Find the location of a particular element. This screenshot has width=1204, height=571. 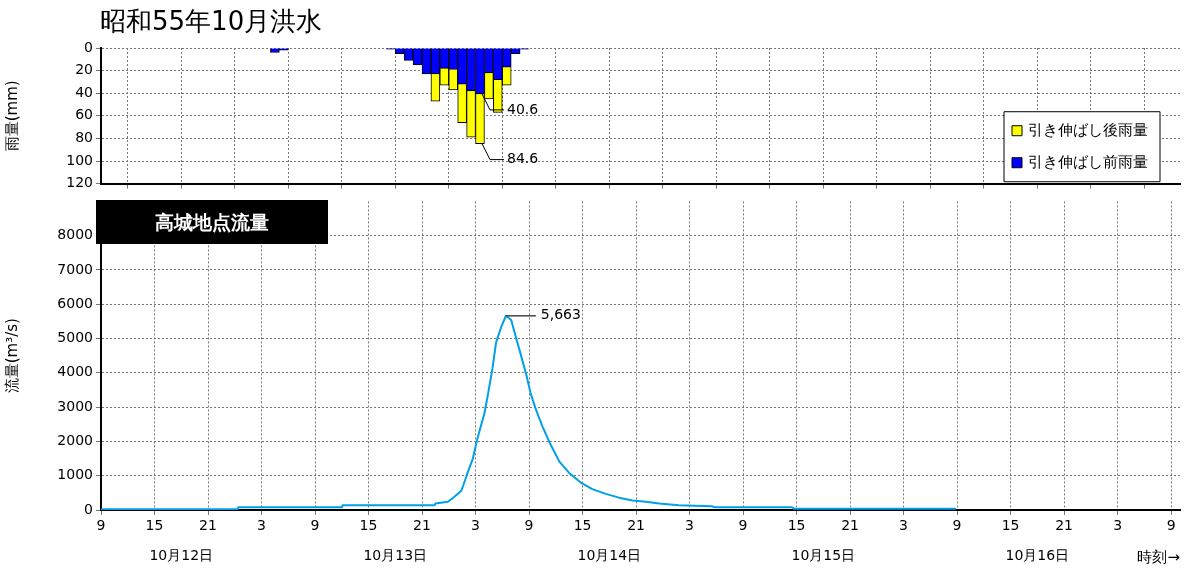

y-tick-label: 4000 is located at coordinates (75, 371).